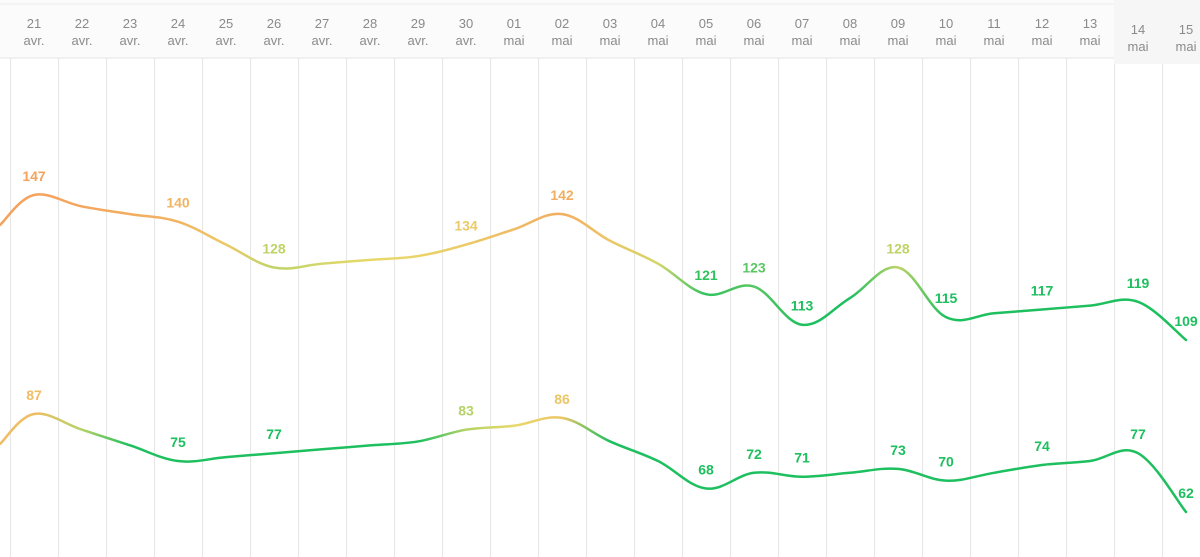 This screenshot has height=557, width=1200. What do you see at coordinates (754, 268) in the screenshot?
I see `data-label: 123` at bounding box center [754, 268].